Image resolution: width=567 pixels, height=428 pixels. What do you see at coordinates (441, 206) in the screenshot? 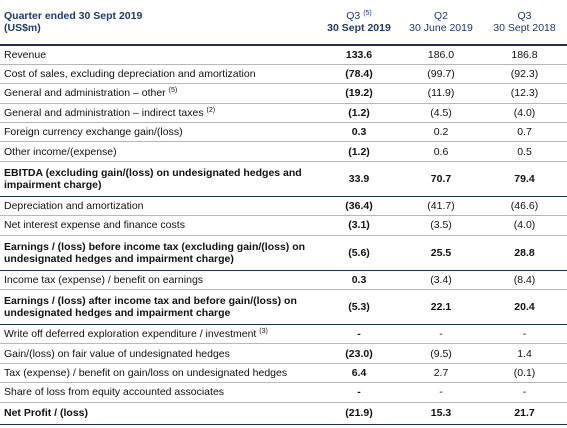
I see `value-cell: (41.7)` at bounding box center [441, 206].